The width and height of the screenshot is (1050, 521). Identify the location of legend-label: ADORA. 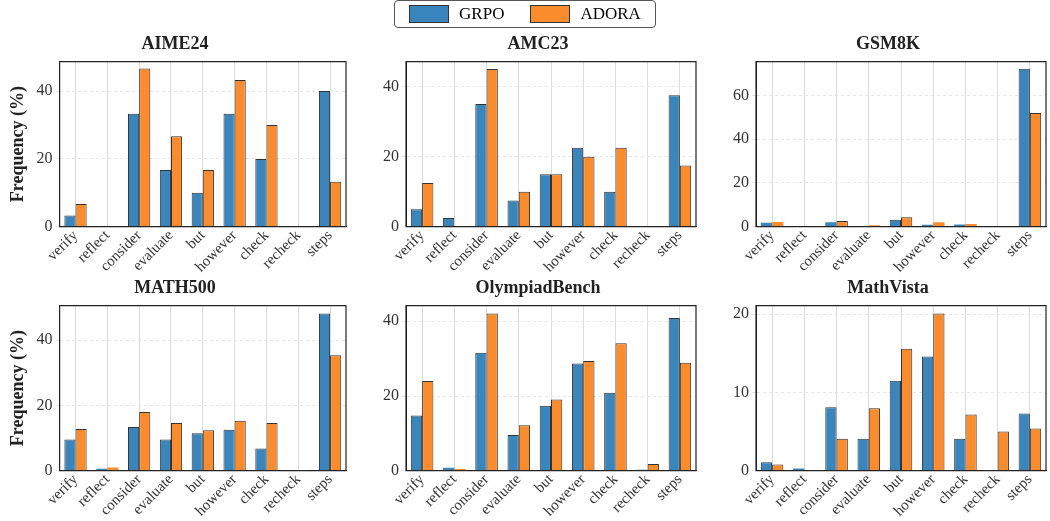
(610, 14).